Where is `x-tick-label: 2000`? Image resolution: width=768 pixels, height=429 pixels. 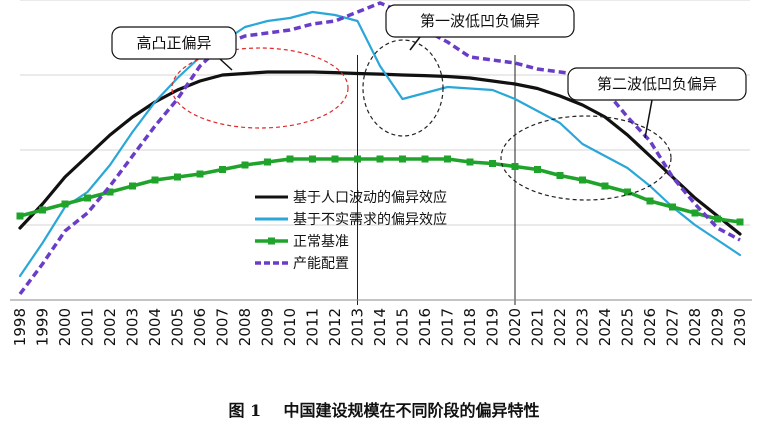
x-tick-label: 2000 is located at coordinates (65, 327).